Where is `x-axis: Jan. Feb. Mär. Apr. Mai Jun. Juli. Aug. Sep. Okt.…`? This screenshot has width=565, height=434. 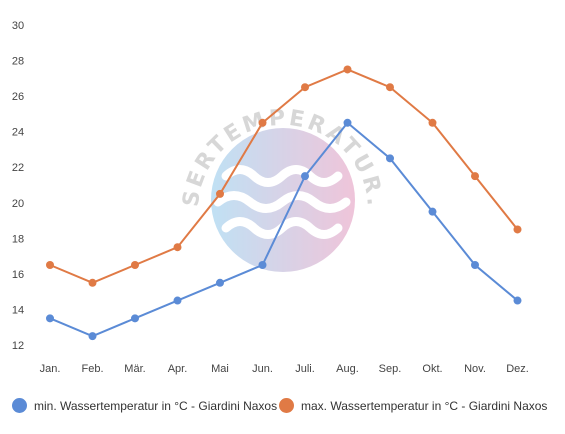 x-axis: Jan. Feb. Mär. Apr. Mai Jun. Juli. Aug. Sep. Okt.… is located at coordinates (284, 369).